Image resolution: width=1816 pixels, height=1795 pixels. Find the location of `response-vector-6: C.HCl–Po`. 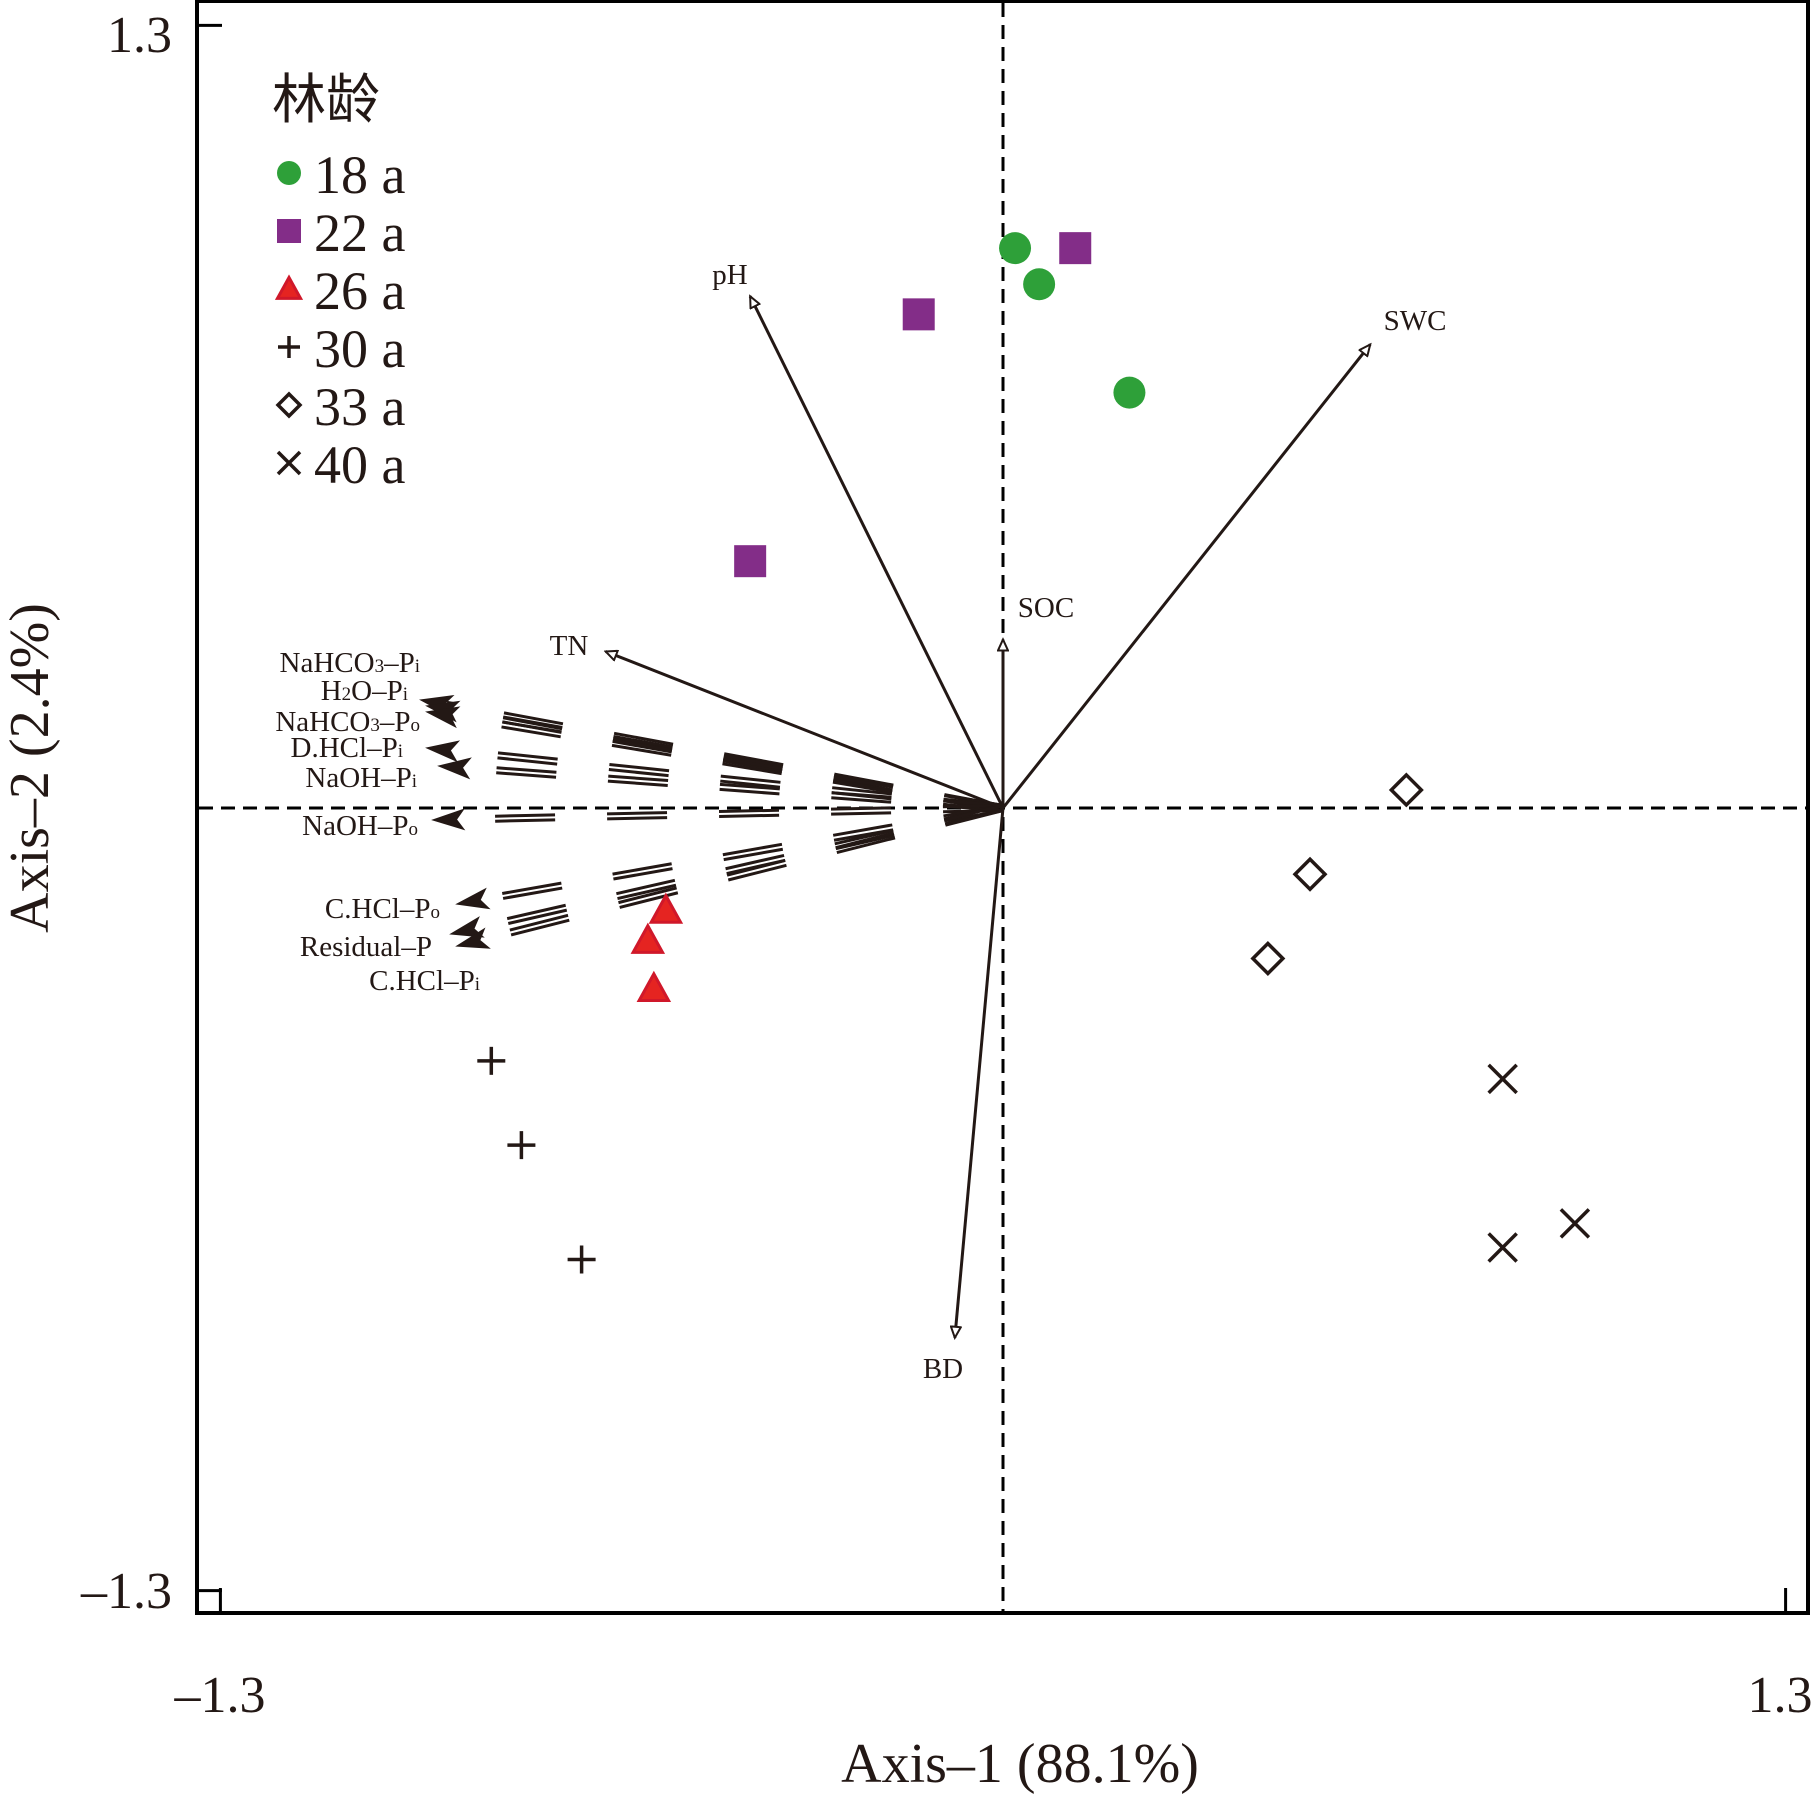

response-vector-6: C.HCl–Po is located at coordinates (664, 864).